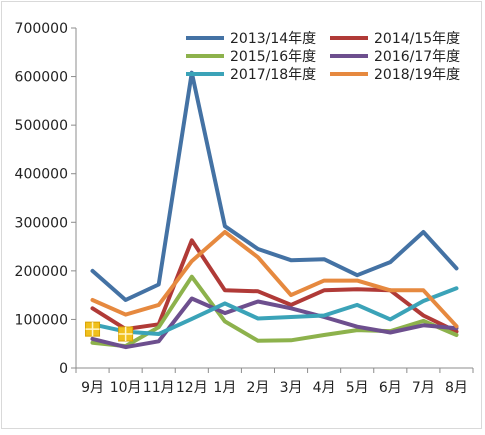  What do you see at coordinates (41, 126) in the screenshot?
I see `y-tick-label: 500000` at bounding box center [41, 126].